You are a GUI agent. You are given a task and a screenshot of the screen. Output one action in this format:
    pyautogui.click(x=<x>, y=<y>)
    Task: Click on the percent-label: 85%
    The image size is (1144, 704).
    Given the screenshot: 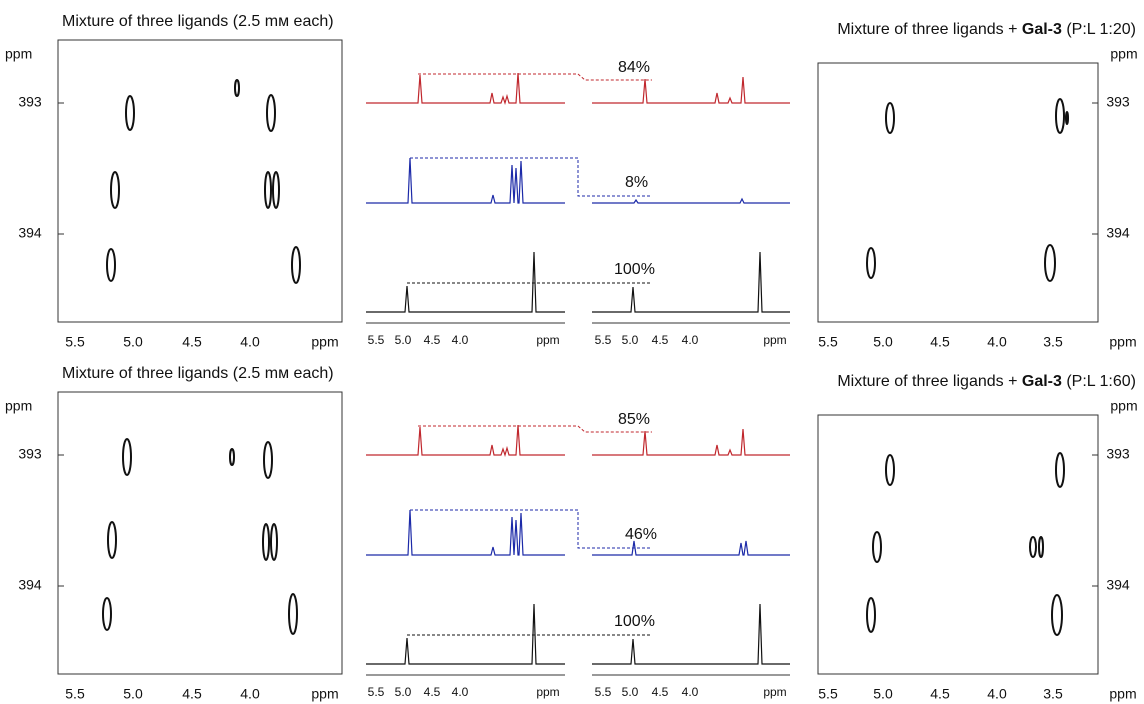 What is the action you would take?
    pyautogui.click(x=634, y=419)
    